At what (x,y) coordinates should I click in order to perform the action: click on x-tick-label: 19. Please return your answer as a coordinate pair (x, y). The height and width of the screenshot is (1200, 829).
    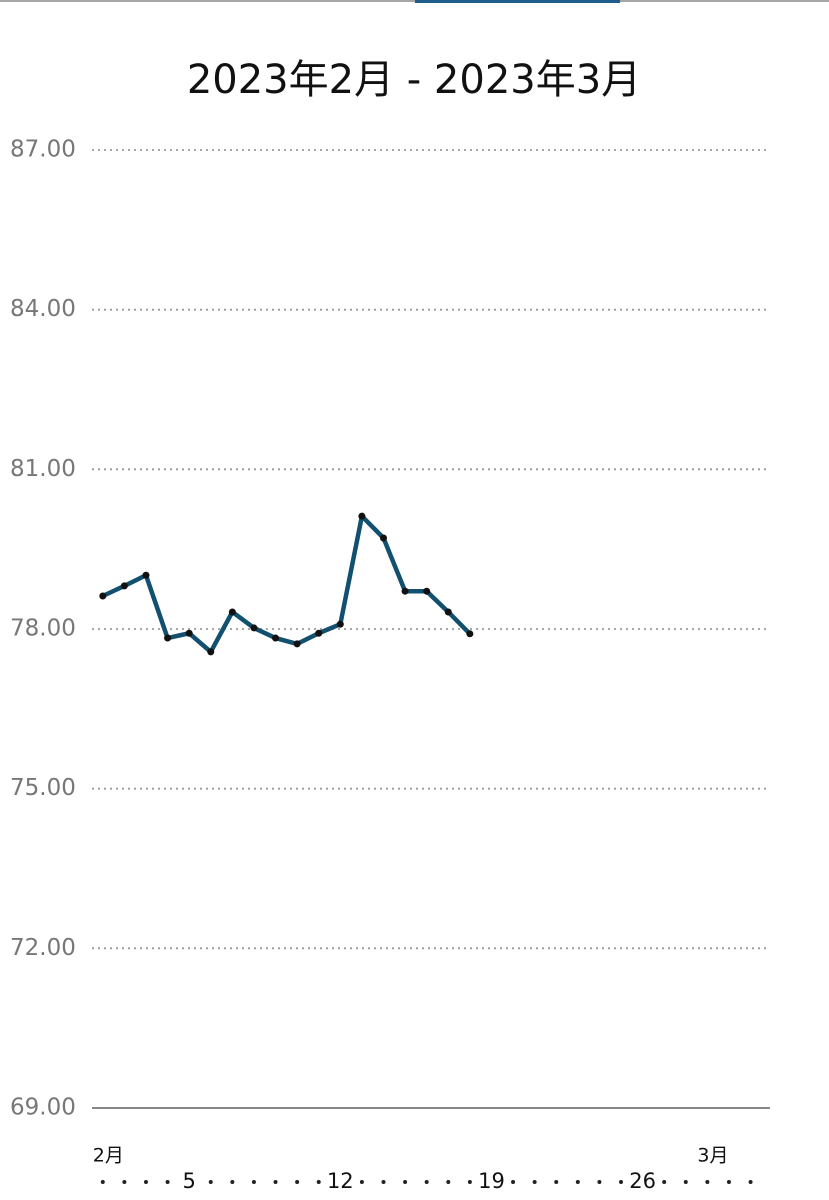
    Looking at the image, I should click on (491, 1181).